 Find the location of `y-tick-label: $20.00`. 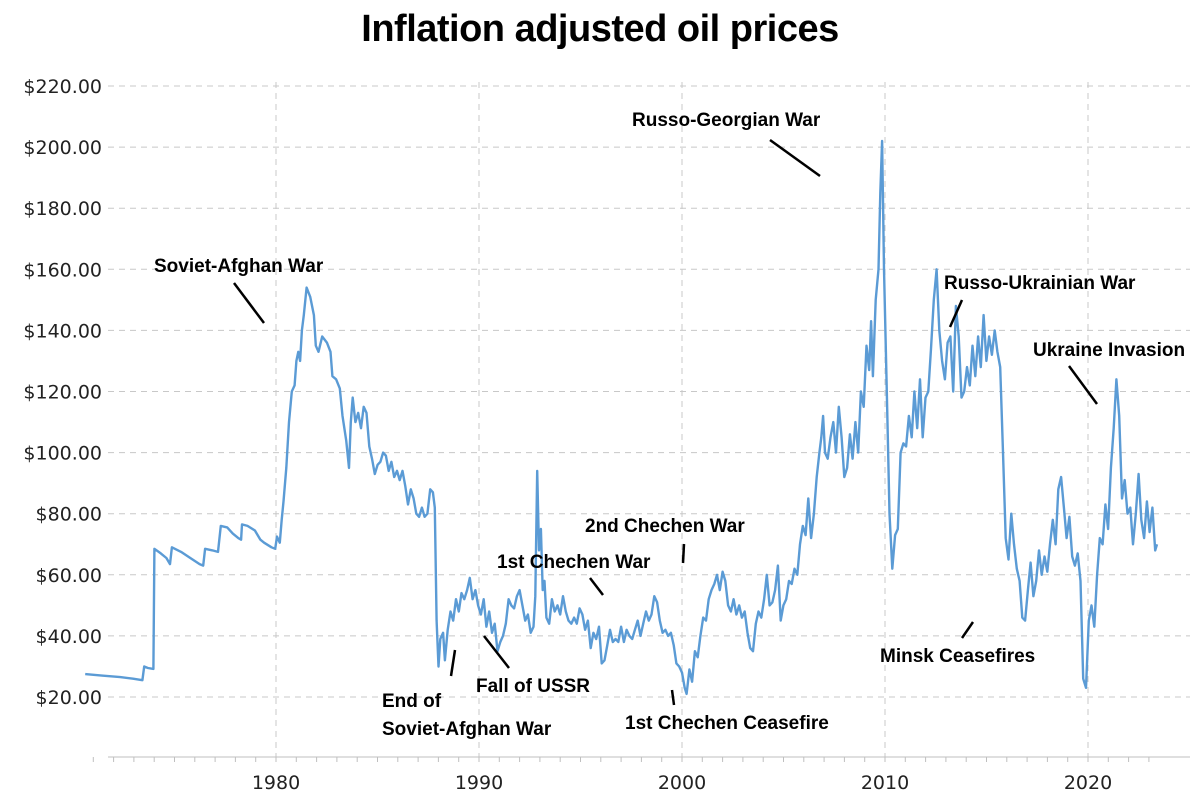

y-tick-label: $20.00 is located at coordinates (69, 698).